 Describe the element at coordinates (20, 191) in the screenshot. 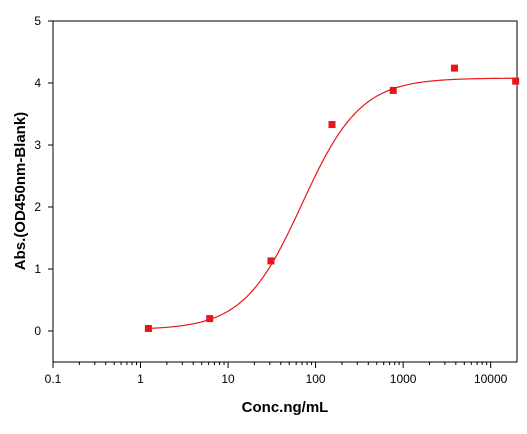

I see `y-axis-title: Abs.(OD450nm-Blank)` at that location.